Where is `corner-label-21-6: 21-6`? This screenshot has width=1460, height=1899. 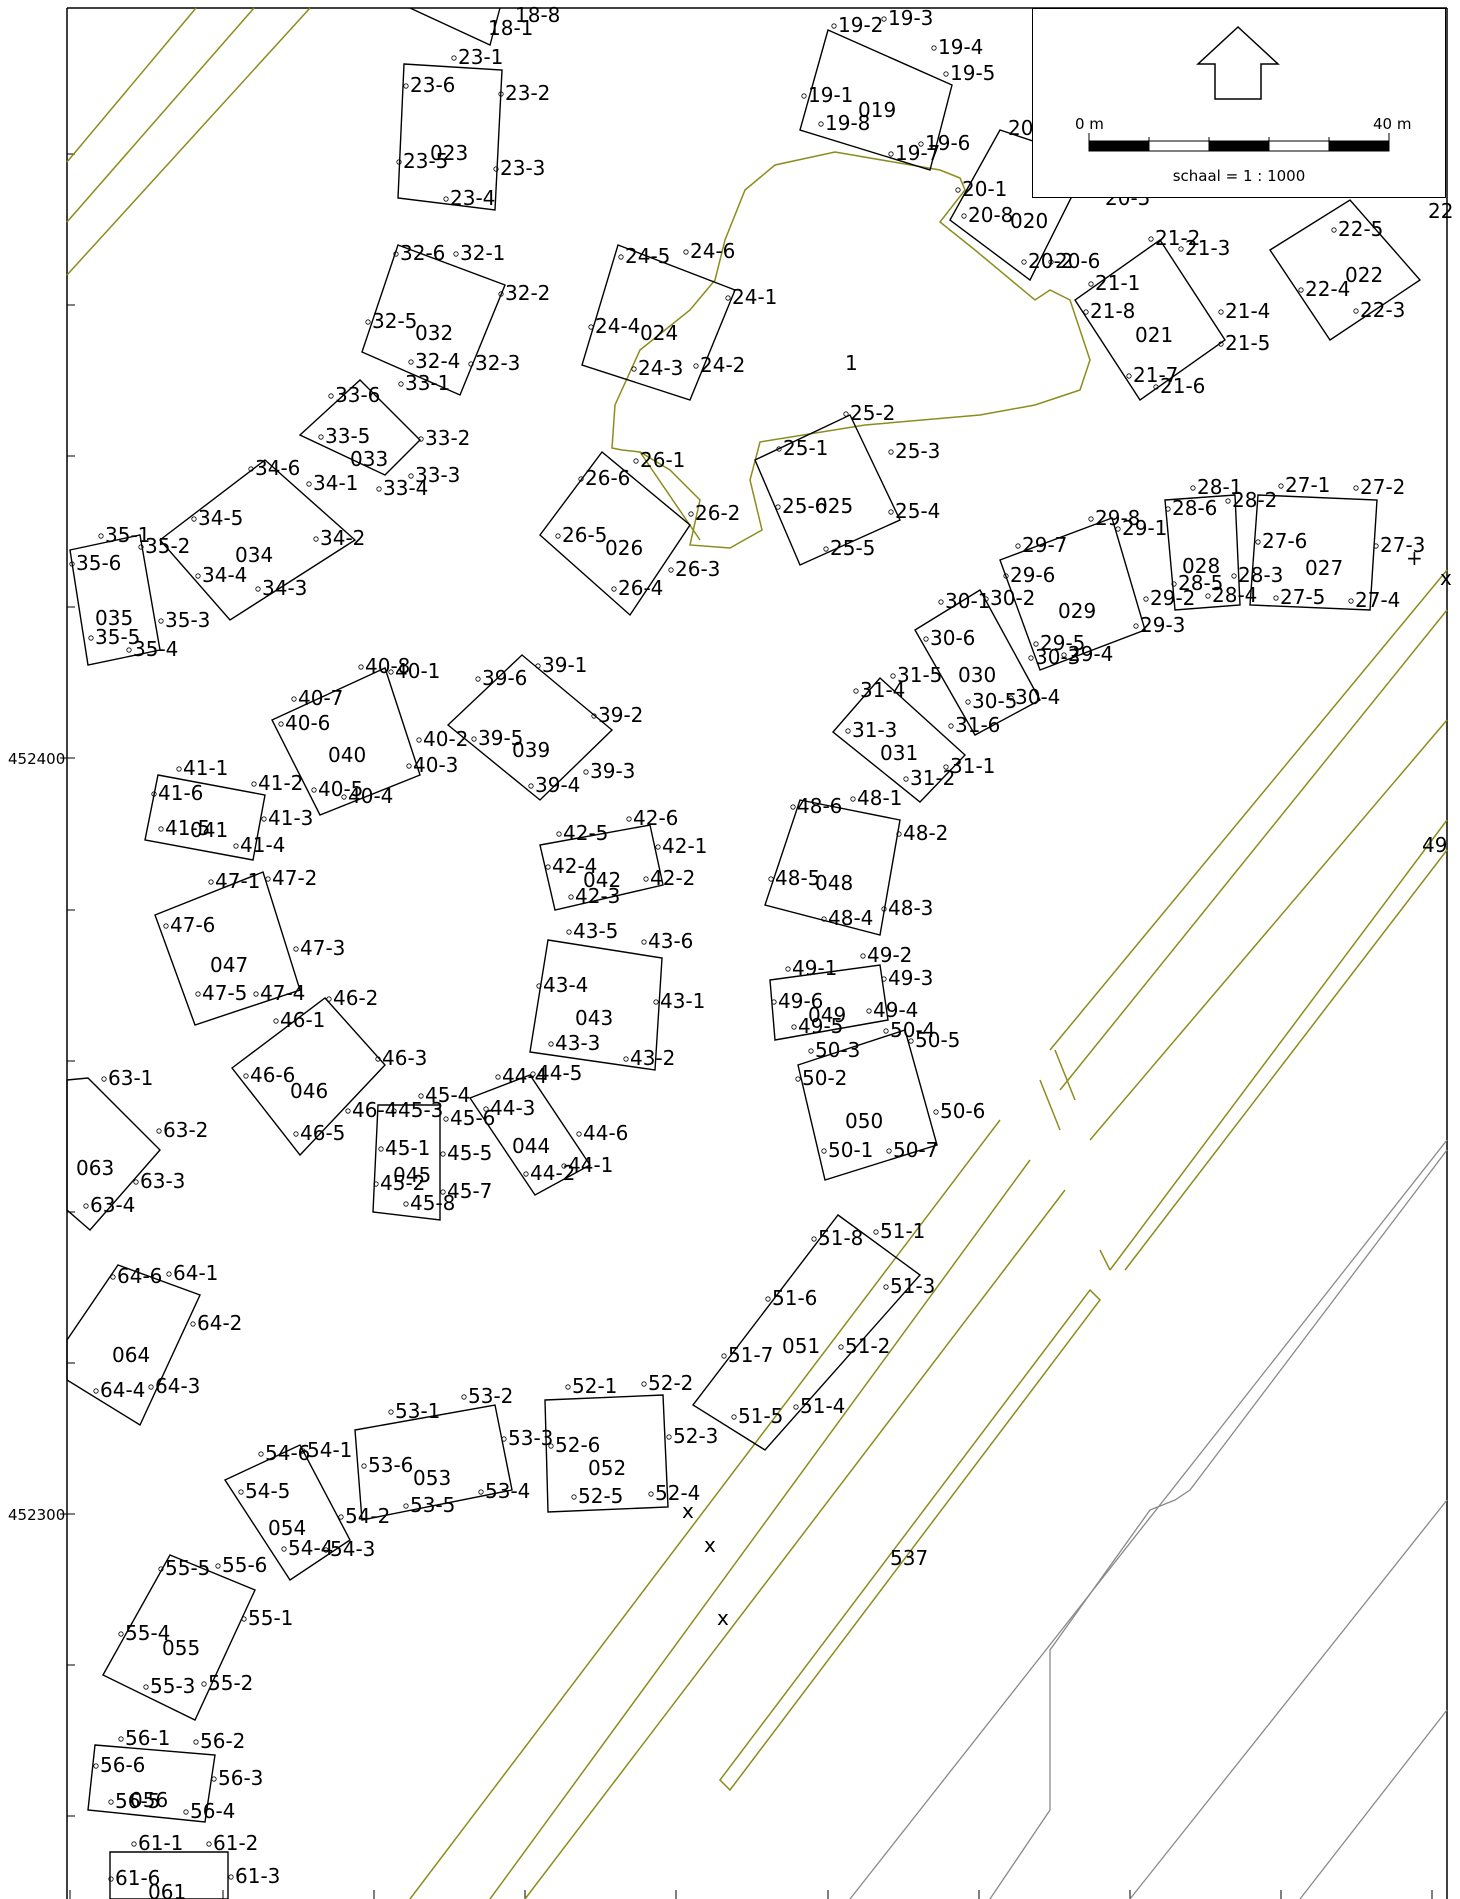 corner-label-21-6: 21-6 is located at coordinates (1182, 386).